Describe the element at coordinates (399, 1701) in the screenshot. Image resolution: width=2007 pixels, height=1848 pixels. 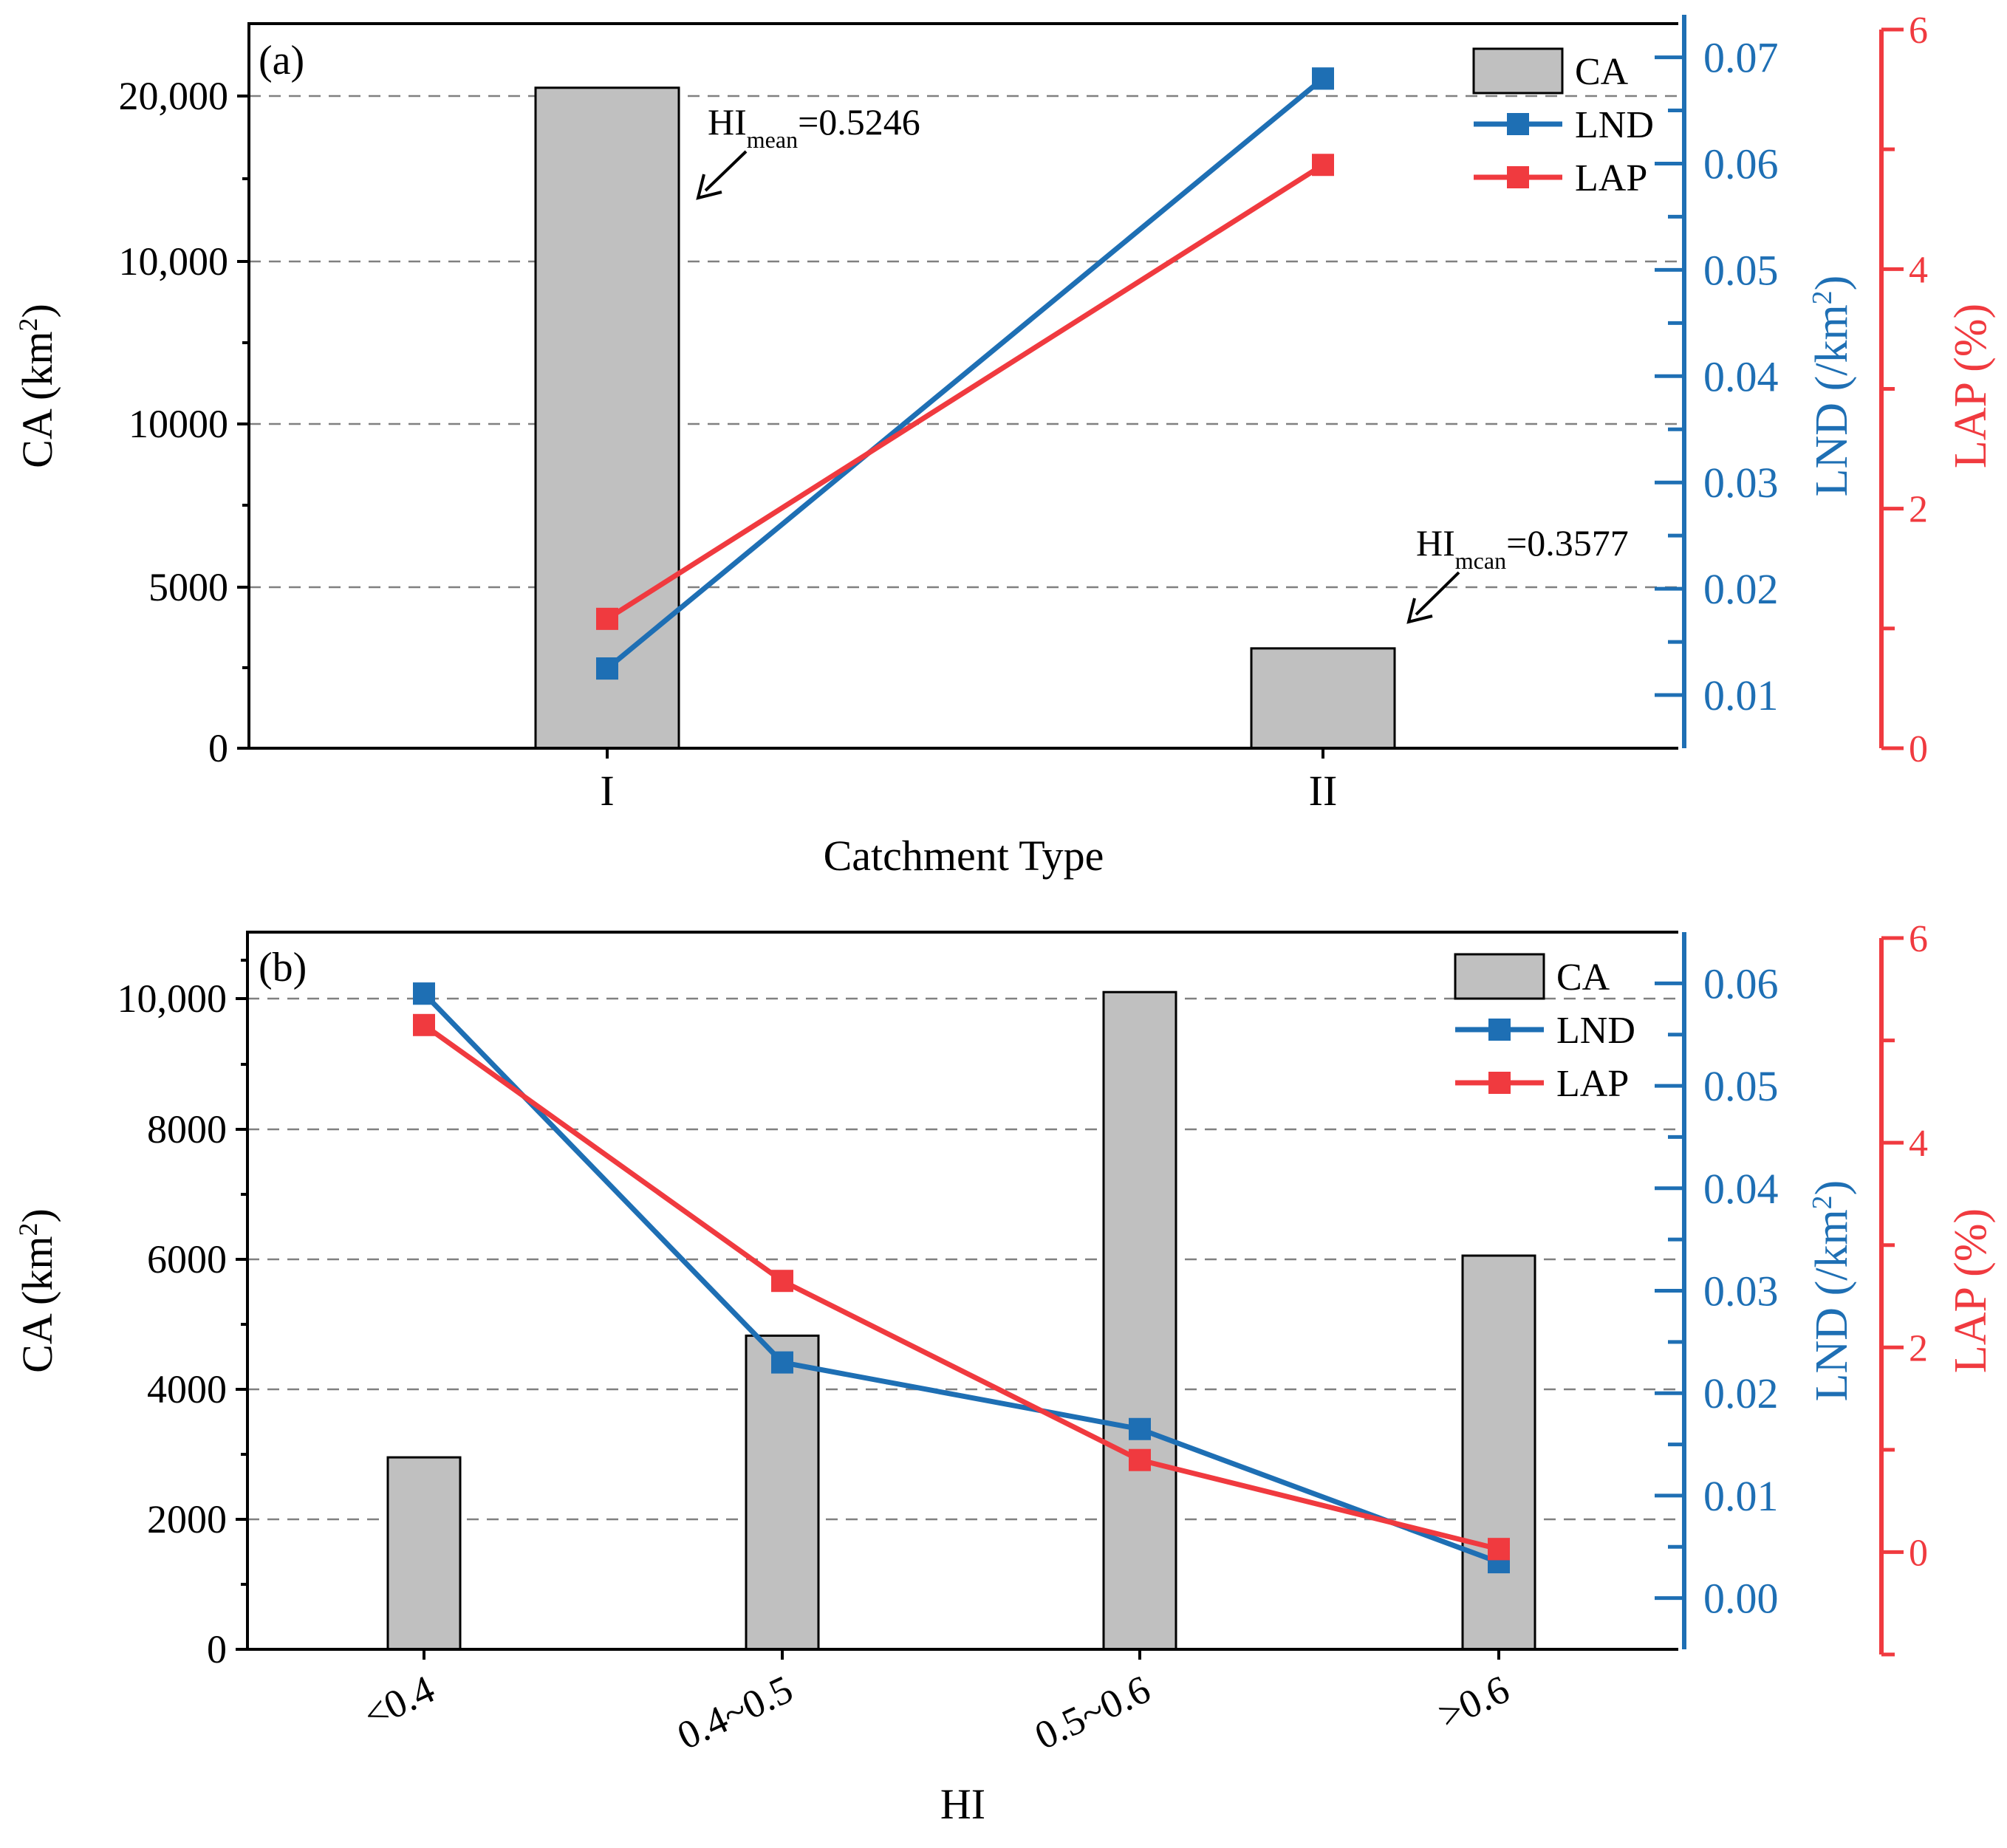
I see `x-tick-label: <0.4` at that location.